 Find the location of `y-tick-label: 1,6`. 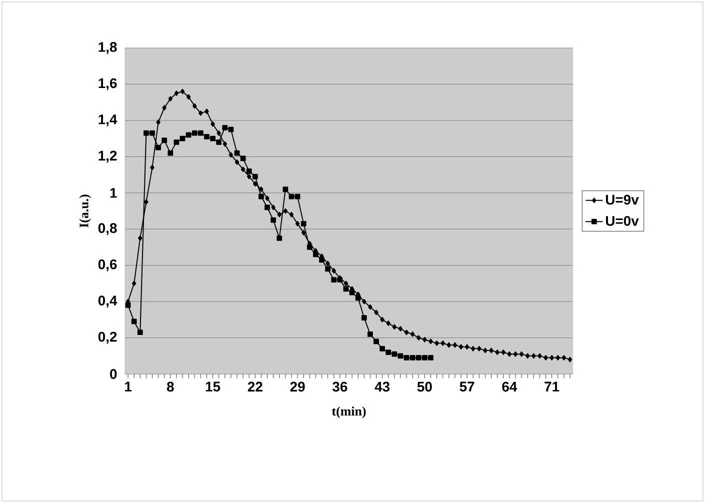

y-tick-label: 1,6 is located at coordinates (107, 84).